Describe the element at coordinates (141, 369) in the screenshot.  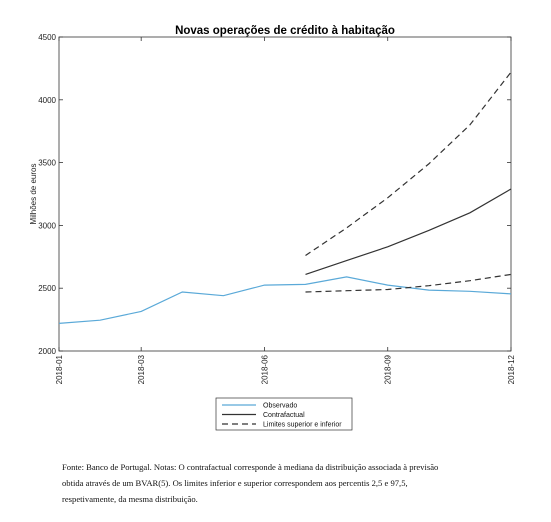
I see `x-tick-label: 2018-03` at that location.